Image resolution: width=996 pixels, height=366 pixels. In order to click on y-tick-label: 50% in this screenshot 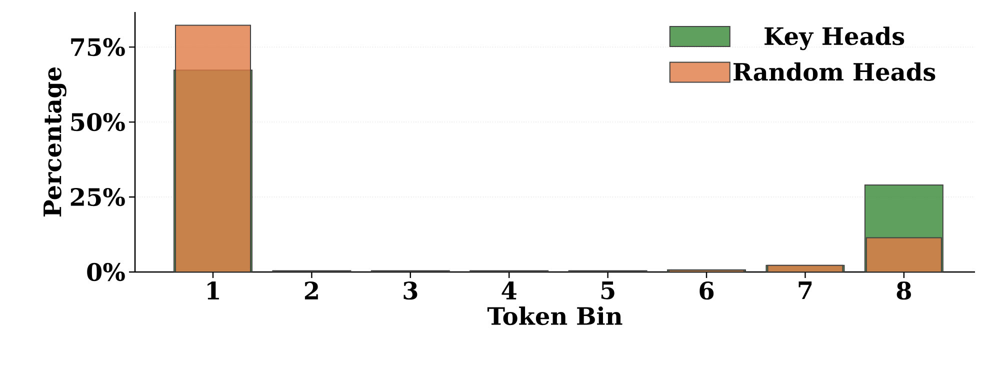, I will do `click(98, 122)`.